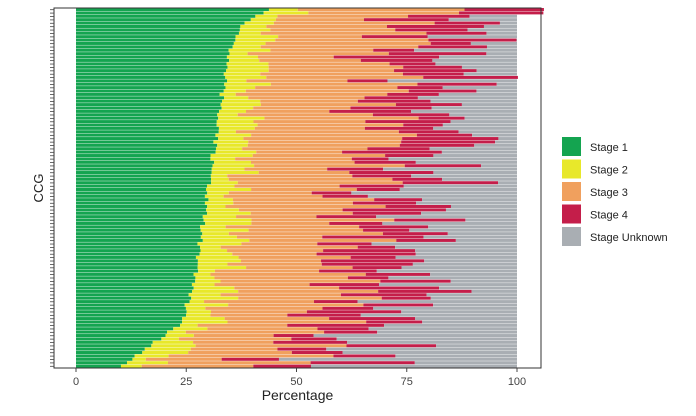 Image resolution: width=696 pixels, height=416 pixels. Describe the element at coordinates (609, 171) in the screenshot. I see `legend-label: Stage 2` at that location.